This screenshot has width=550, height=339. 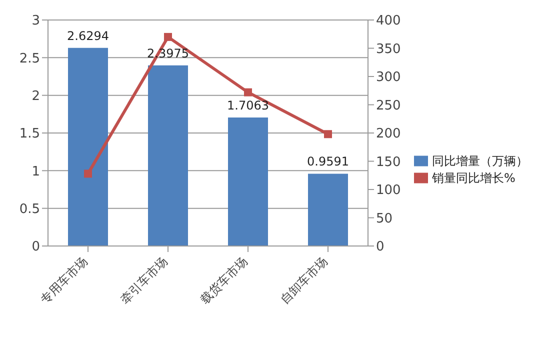 I want to click on y-tick-label: 3, so click(x=36, y=21).